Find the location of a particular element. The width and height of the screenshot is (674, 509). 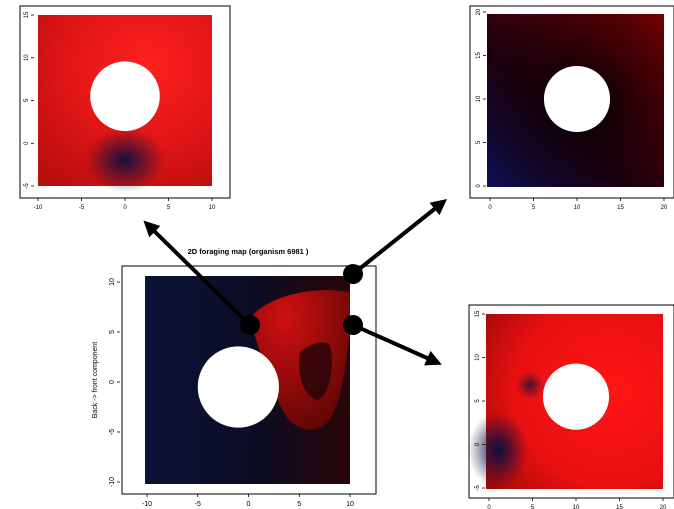

arrow-to-top-left is located at coordinates (197, 273).